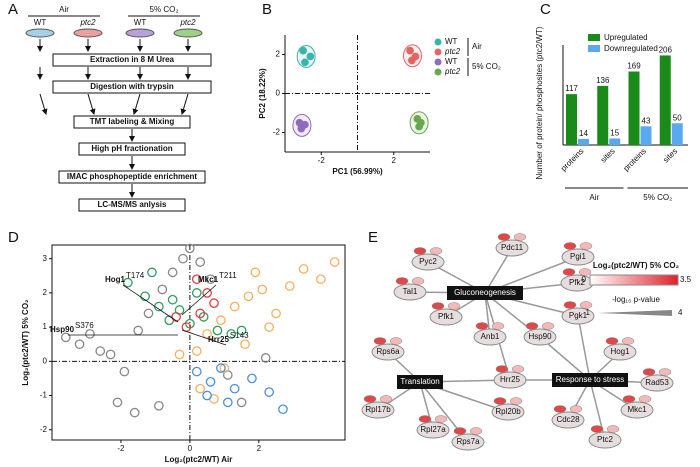  What do you see at coordinates (322, 160) in the screenshot?
I see `x-tick-label: -2` at bounding box center [322, 160].